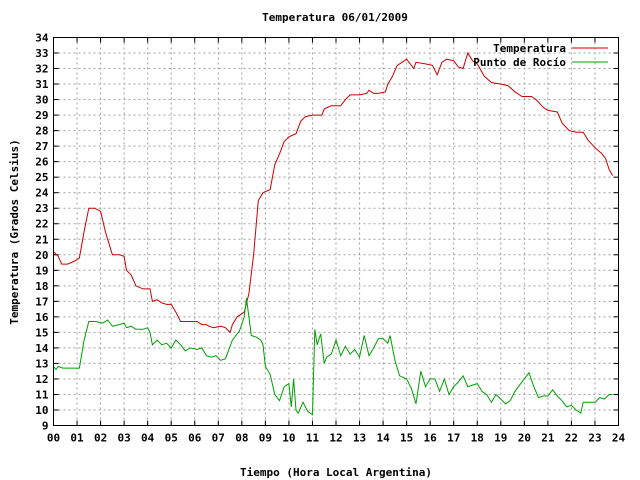  What do you see at coordinates (619, 438) in the screenshot?
I see `x-tick-label: 24` at bounding box center [619, 438].